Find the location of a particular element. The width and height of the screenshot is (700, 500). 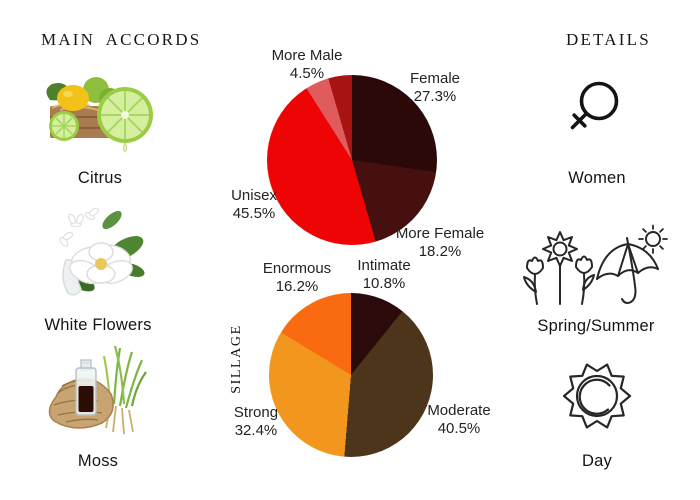

gender-pie-chart is located at coordinates (352, 160).